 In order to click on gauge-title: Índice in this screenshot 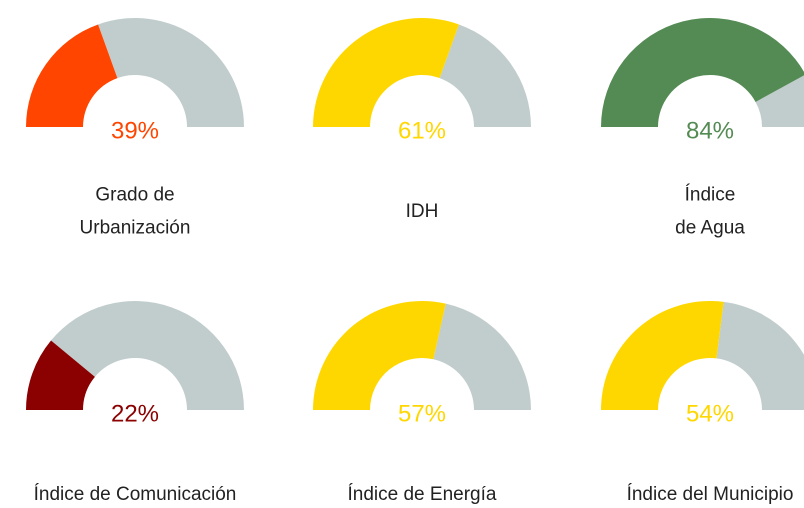, I will do `click(710, 195)`.